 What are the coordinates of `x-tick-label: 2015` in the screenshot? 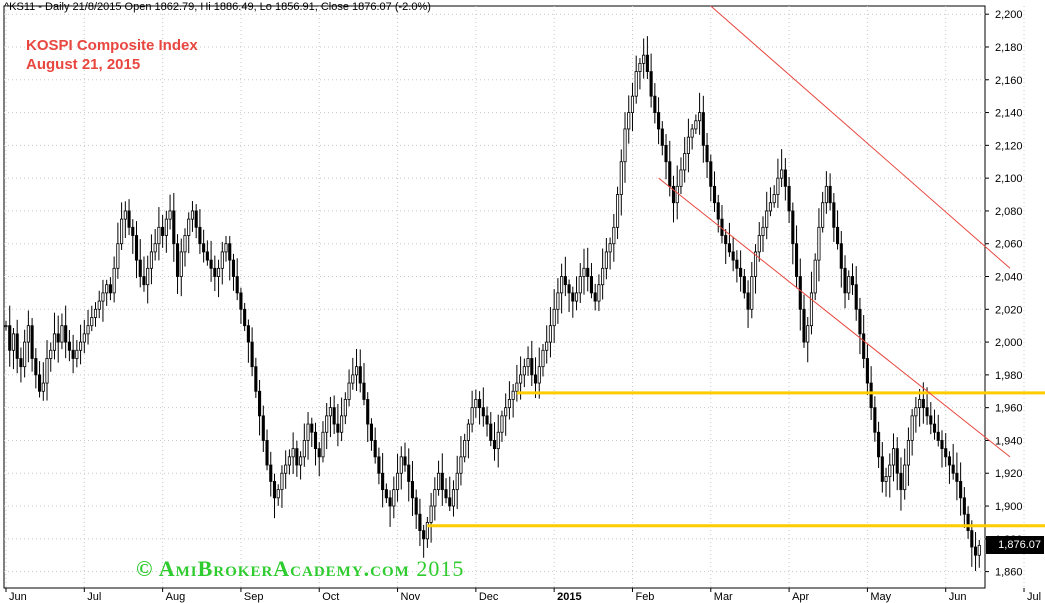 It's located at (569, 597).